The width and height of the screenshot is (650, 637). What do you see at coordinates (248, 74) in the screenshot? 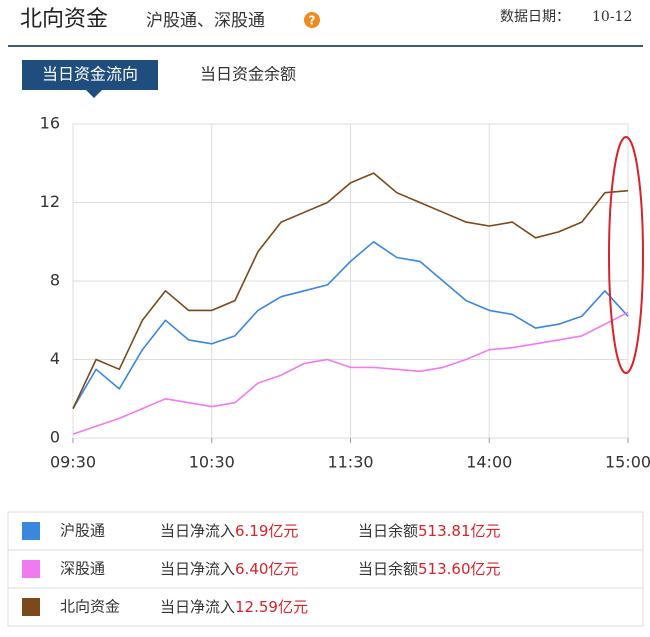
I see `tab-label: 当日资金余额` at bounding box center [248, 74].